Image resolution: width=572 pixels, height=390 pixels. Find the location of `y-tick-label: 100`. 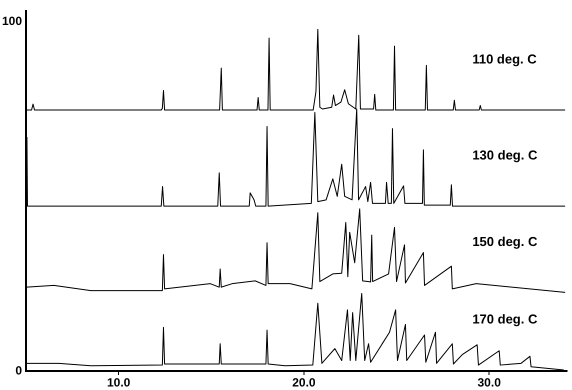

y-tick-label: 100 is located at coordinates (12, 21).